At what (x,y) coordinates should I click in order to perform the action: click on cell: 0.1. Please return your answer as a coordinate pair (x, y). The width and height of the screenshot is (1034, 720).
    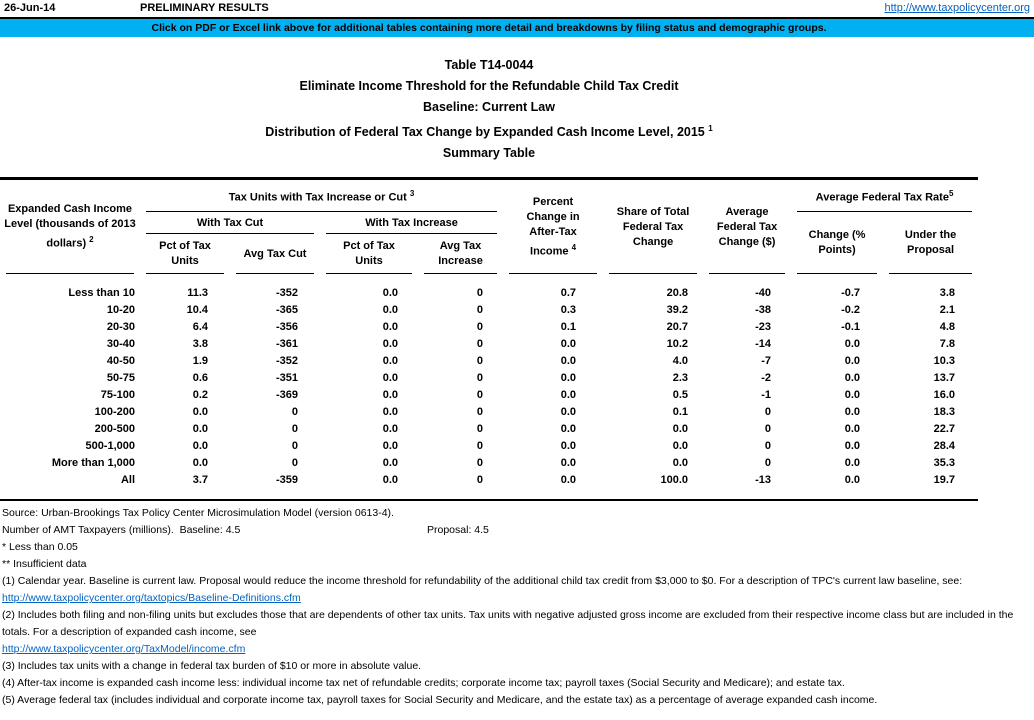
    Looking at the image, I should click on (568, 327).